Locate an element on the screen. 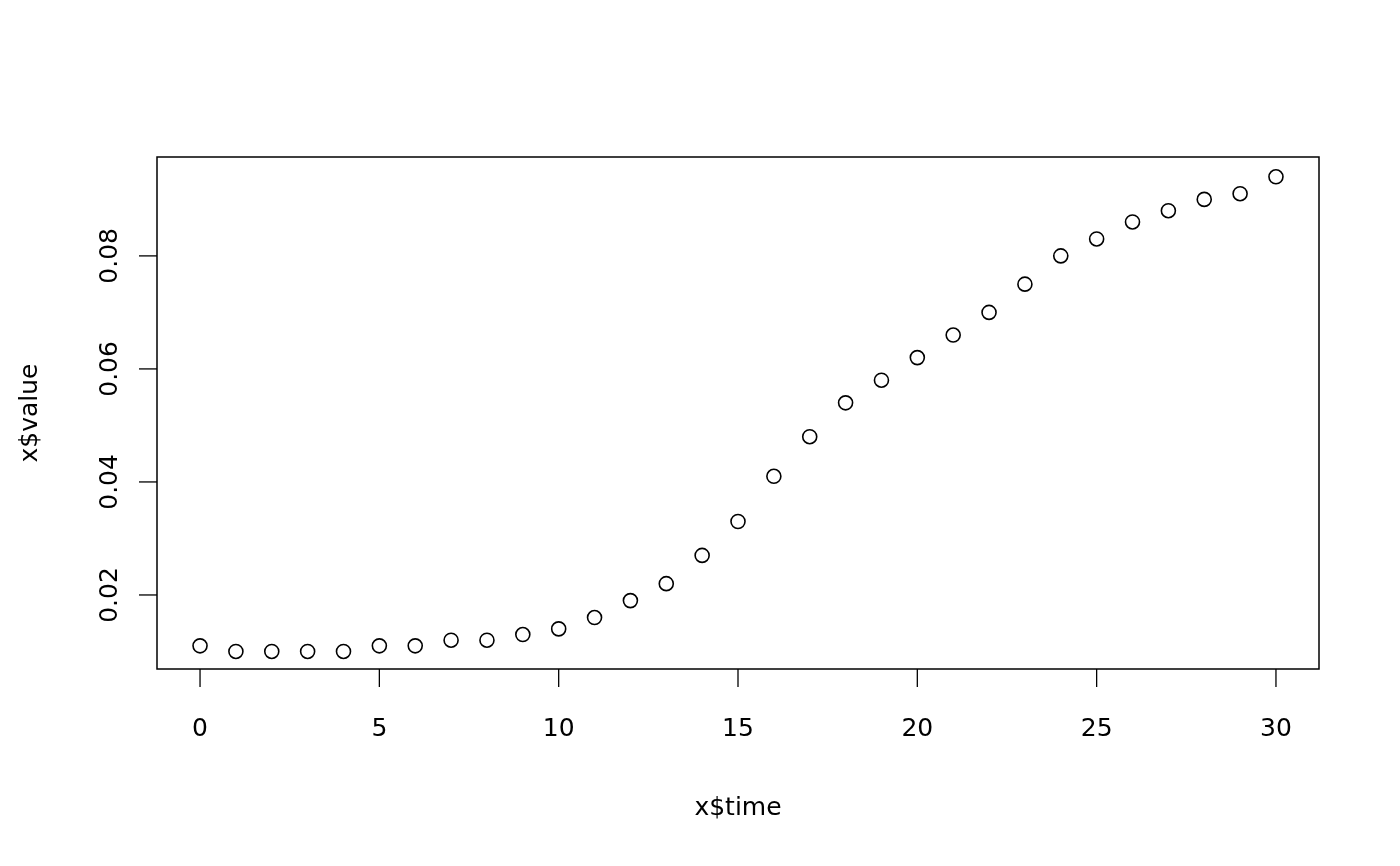 The width and height of the screenshot is (1400, 866). x-axis-title: x$time is located at coordinates (738, 806).